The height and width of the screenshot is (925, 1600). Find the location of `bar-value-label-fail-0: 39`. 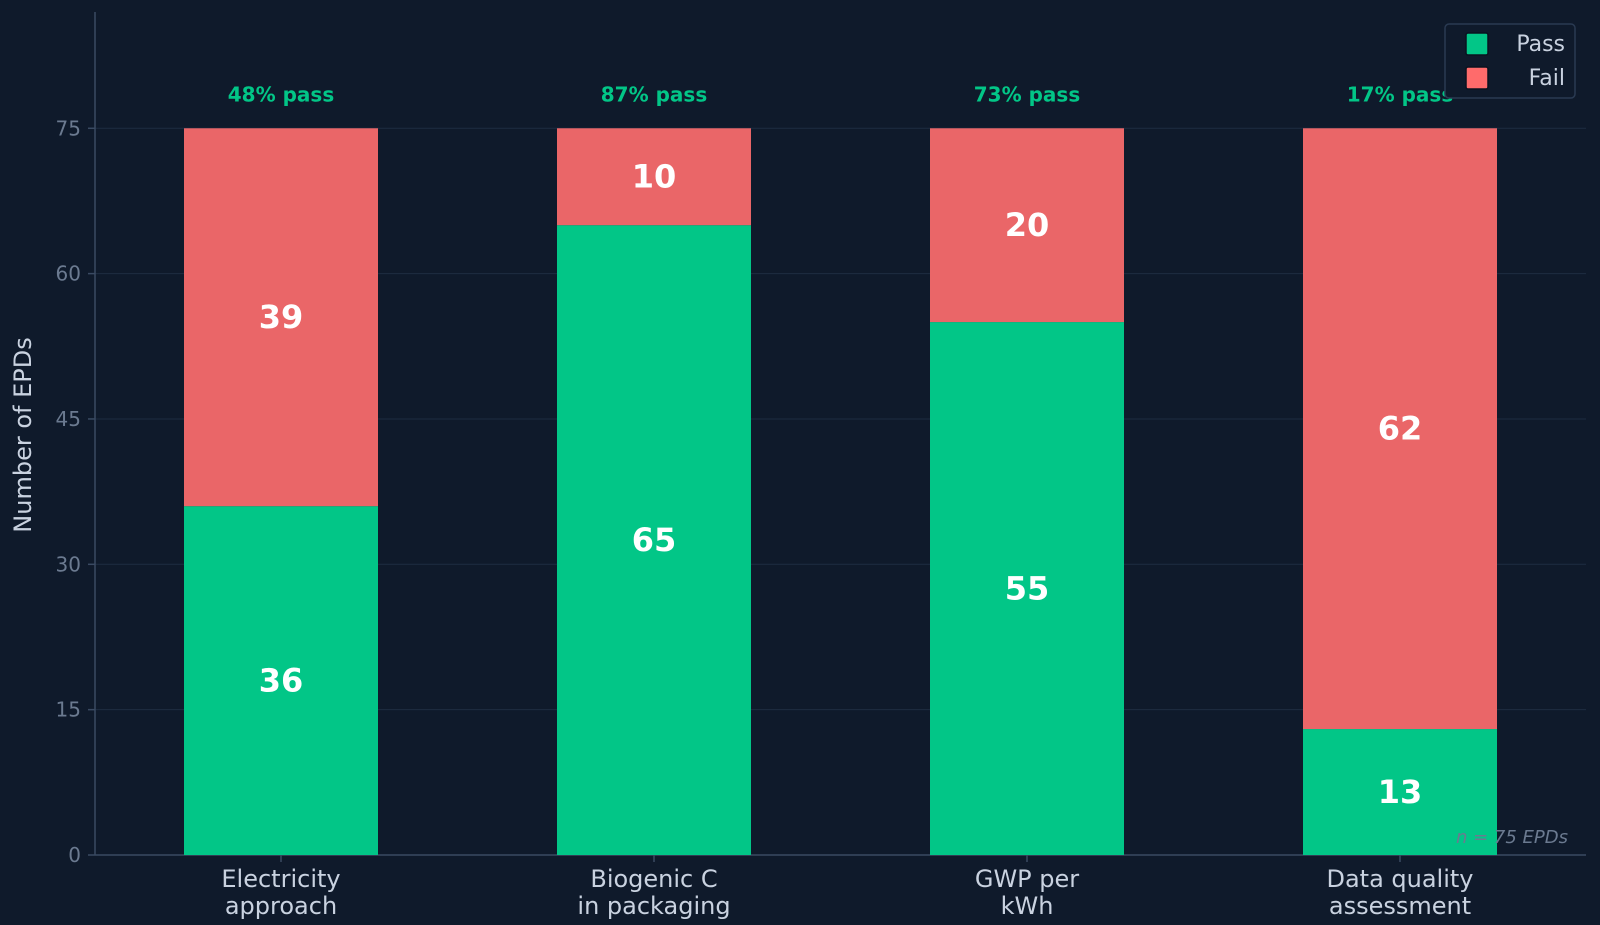

bar-value-label-fail-0: 39 is located at coordinates (281, 317).